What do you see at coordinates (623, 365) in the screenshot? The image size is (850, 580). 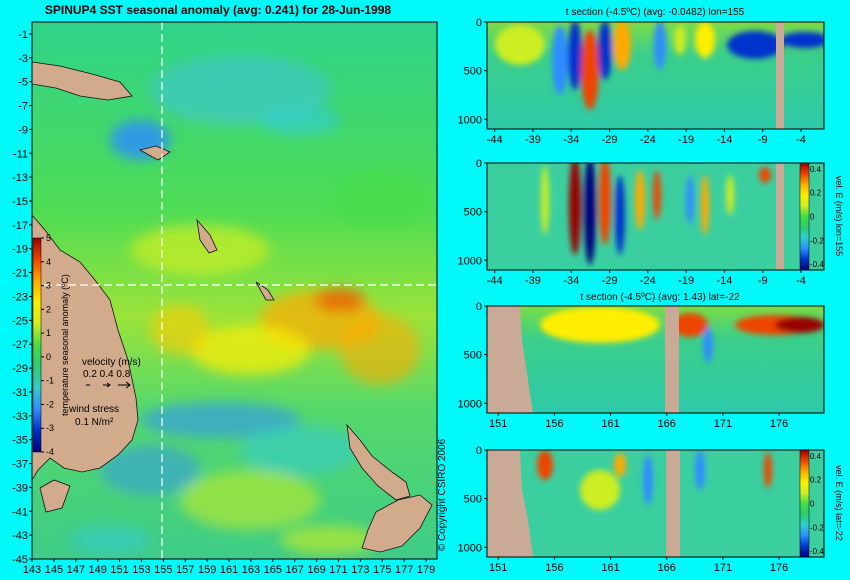 I see `section3-ticks: 151 156 161 166 171 176 0 500 1000` at bounding box center [623, 365].